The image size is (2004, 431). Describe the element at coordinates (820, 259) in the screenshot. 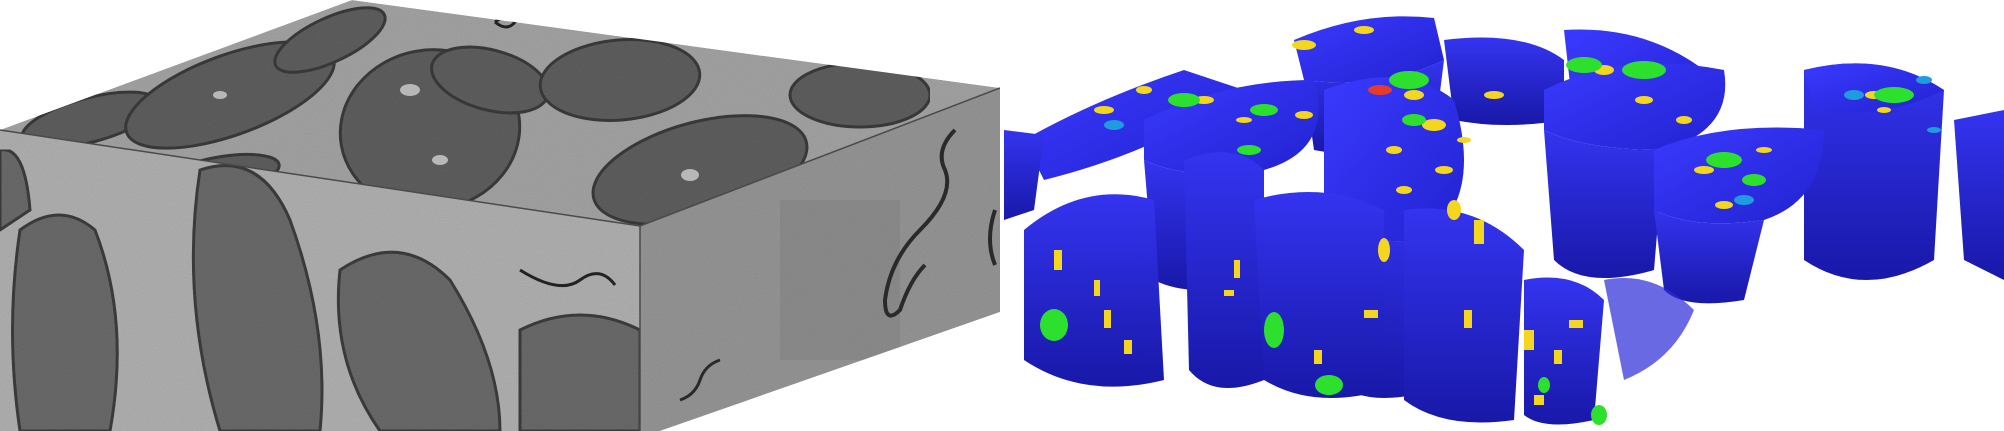

I see `em-side-face` at that location.